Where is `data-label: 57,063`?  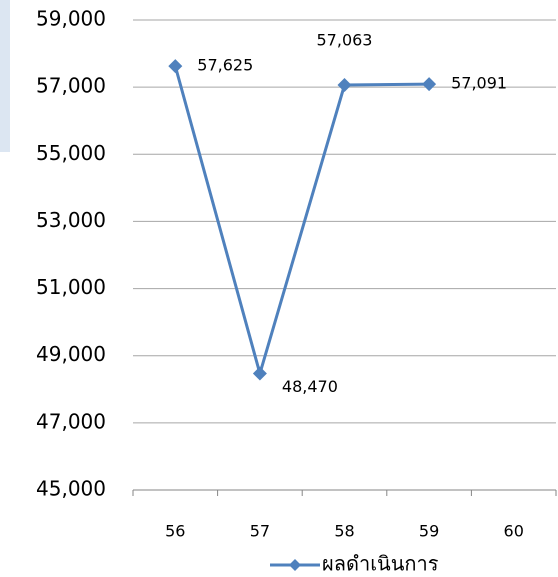
data-label: 57,063 is located at coordinates (345, 40).